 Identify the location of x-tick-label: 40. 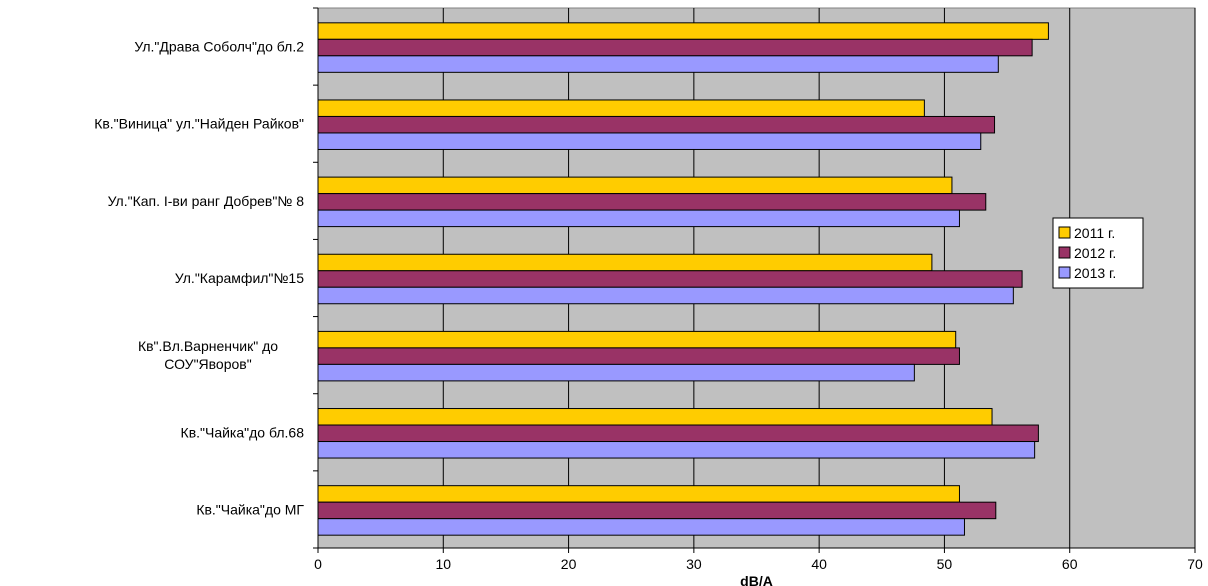
(819, 564).